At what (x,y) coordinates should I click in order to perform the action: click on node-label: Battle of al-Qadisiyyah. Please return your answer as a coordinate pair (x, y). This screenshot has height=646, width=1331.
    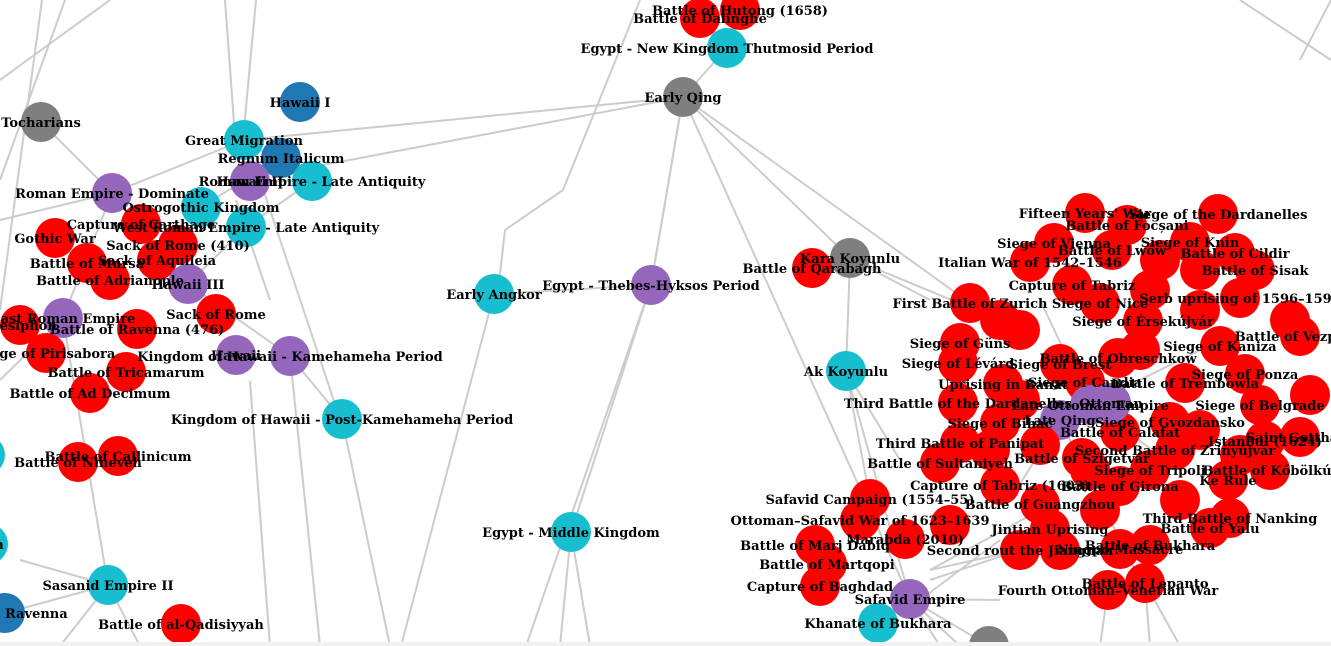
    Looking at the image, I should click on (181, 625).